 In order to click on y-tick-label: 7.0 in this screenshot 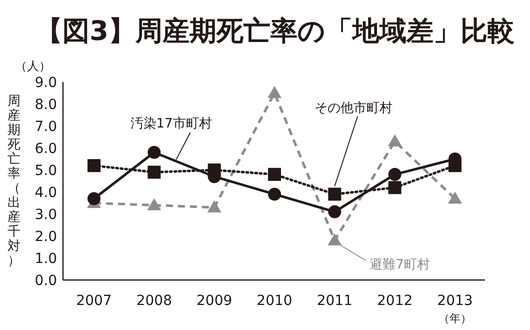, I will do `click(45, 127)`.